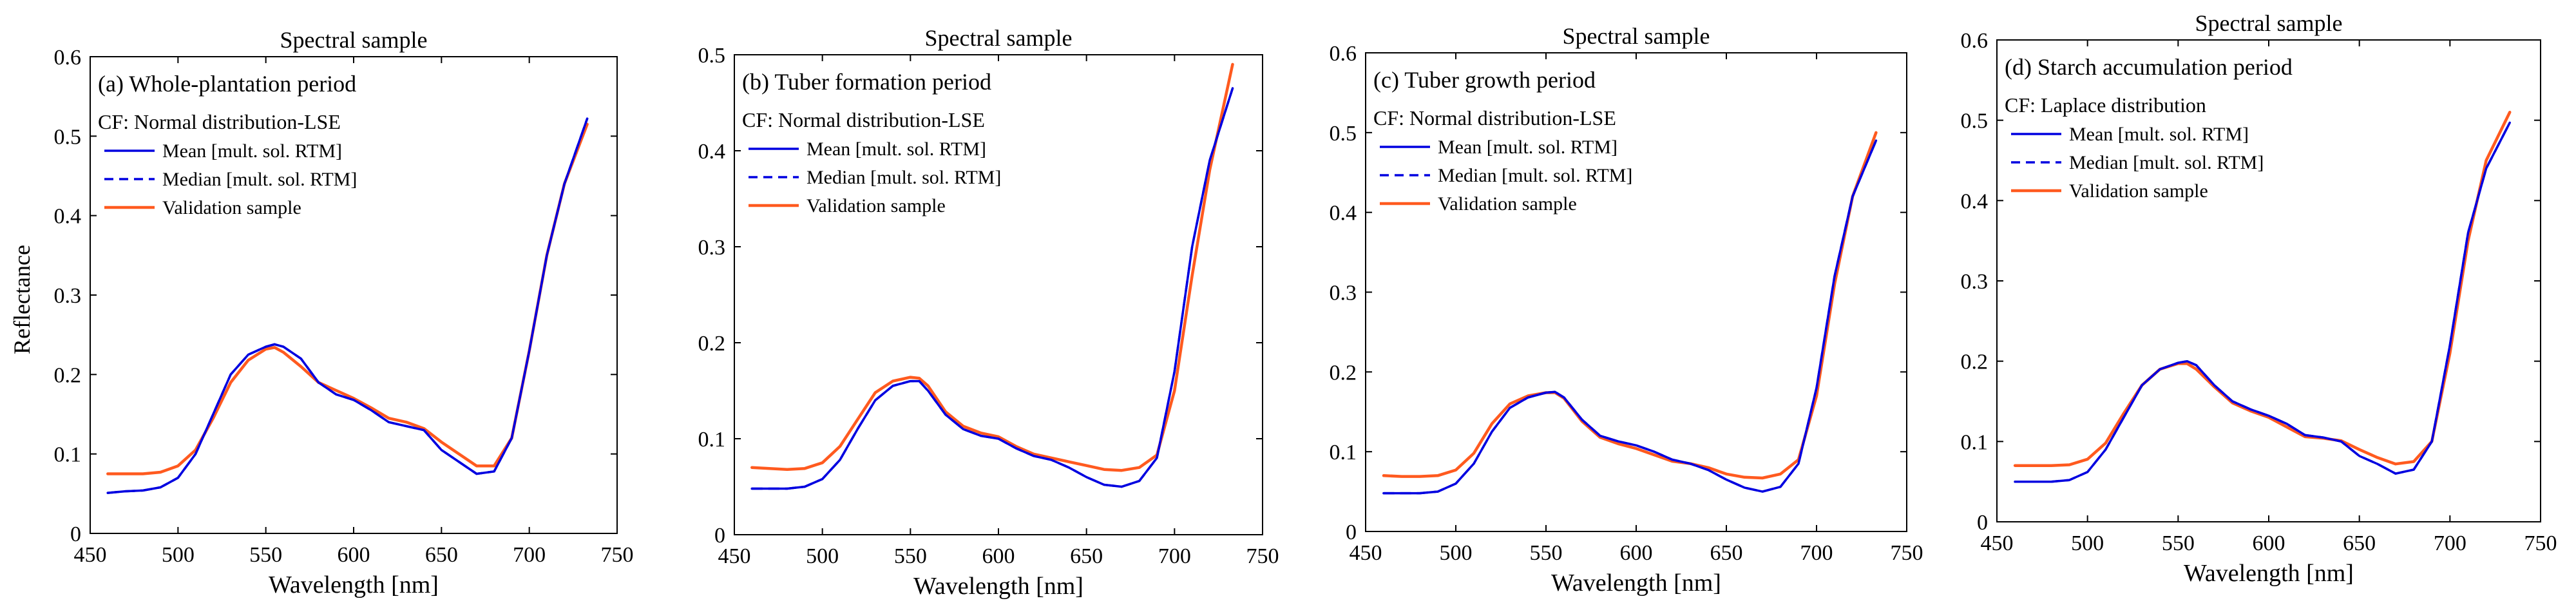 This screenshot has height=612, width=2576. Describe the element at coordinates (2149, 67) in the screenshot. I see `panel-label: (d) Starch accumulation period` at that location.